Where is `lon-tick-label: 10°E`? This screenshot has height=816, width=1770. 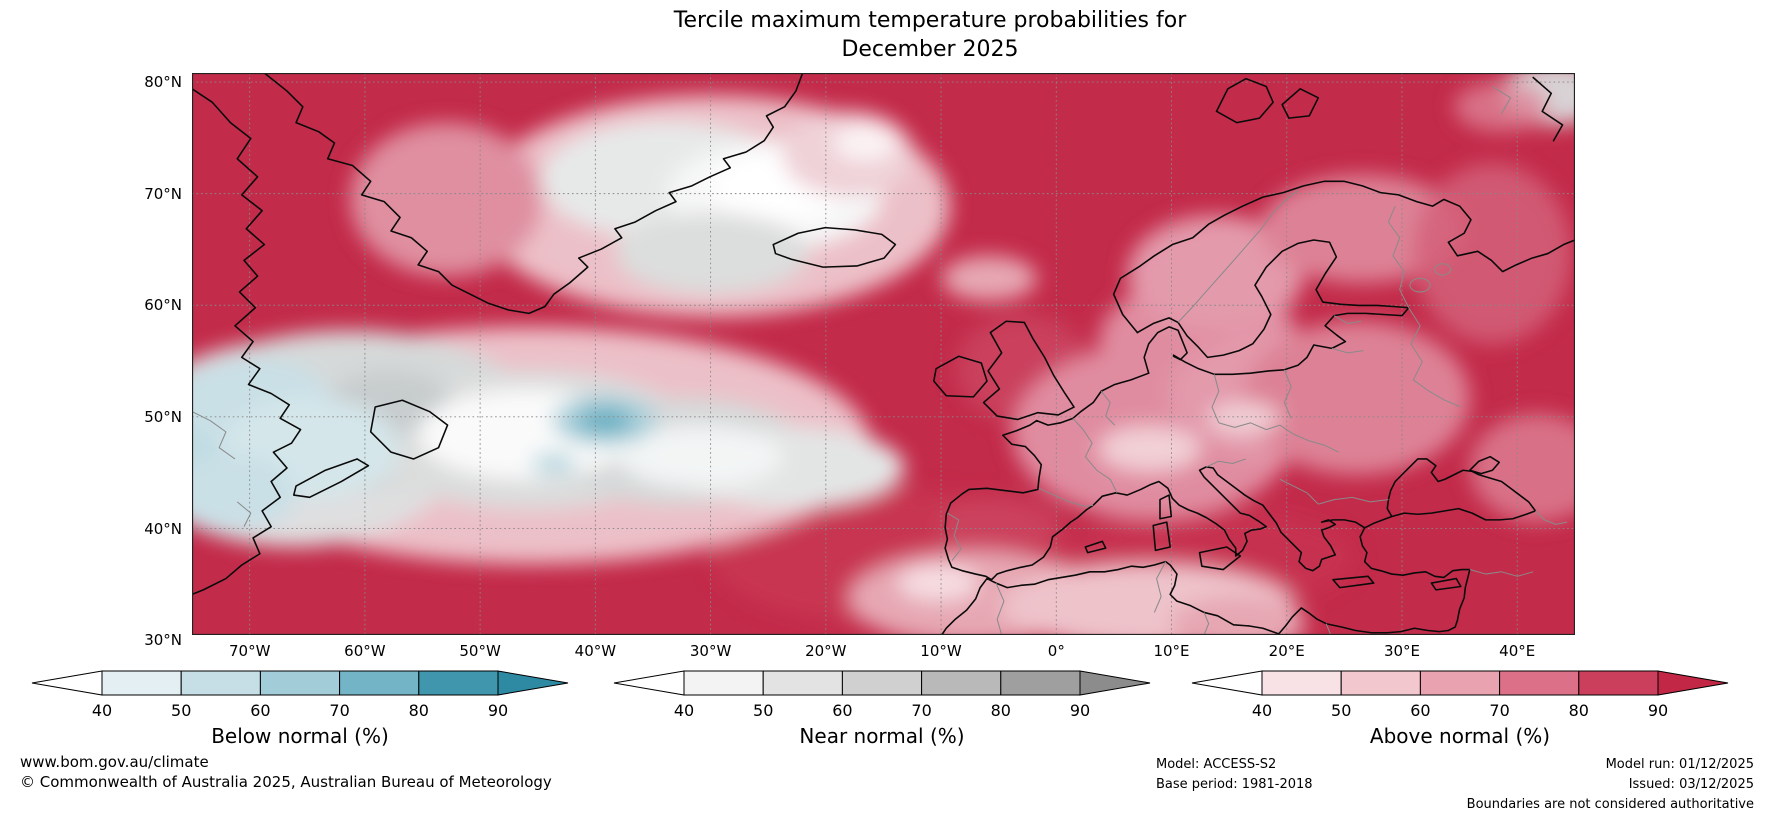
lon-tick-label: 10°E is located at coordinates (1171, 651).